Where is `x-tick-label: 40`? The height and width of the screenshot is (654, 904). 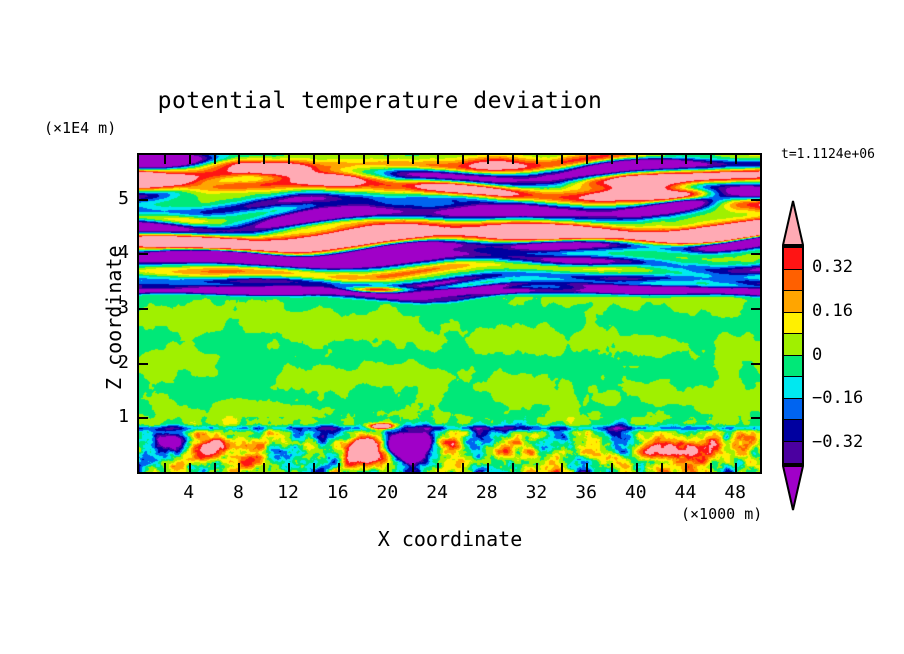 x-tick-label: 40 is located at coordinates (635, 492).